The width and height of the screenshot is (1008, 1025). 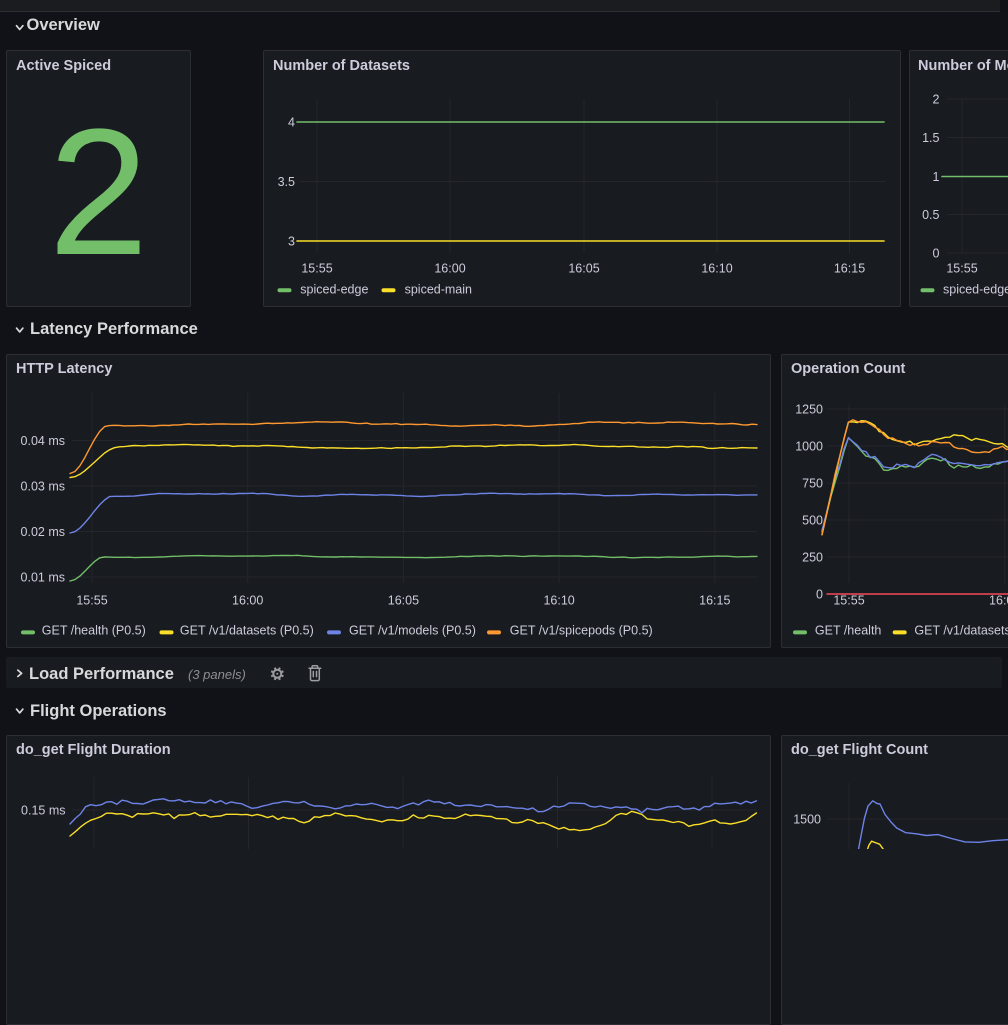 I want to click on svg-text: 1000, so click(x=809, y=447).